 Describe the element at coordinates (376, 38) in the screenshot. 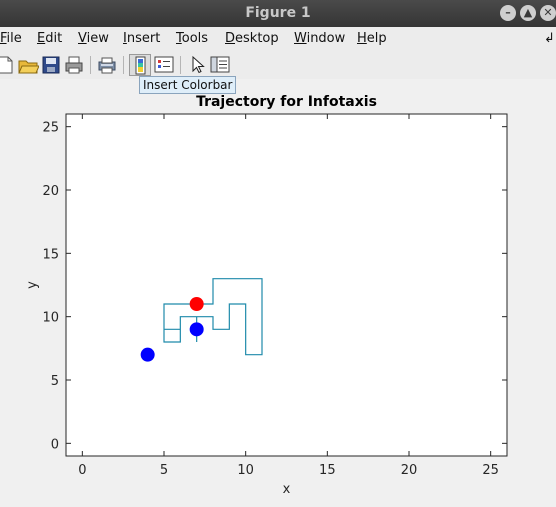

I see `menu-help-label: elp` at that location.